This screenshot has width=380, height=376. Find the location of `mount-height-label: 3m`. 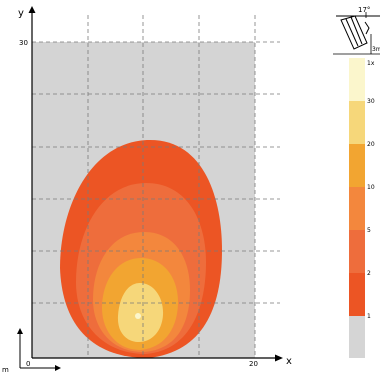

mount-height-label: 3m is located at coordinates (376, 49).